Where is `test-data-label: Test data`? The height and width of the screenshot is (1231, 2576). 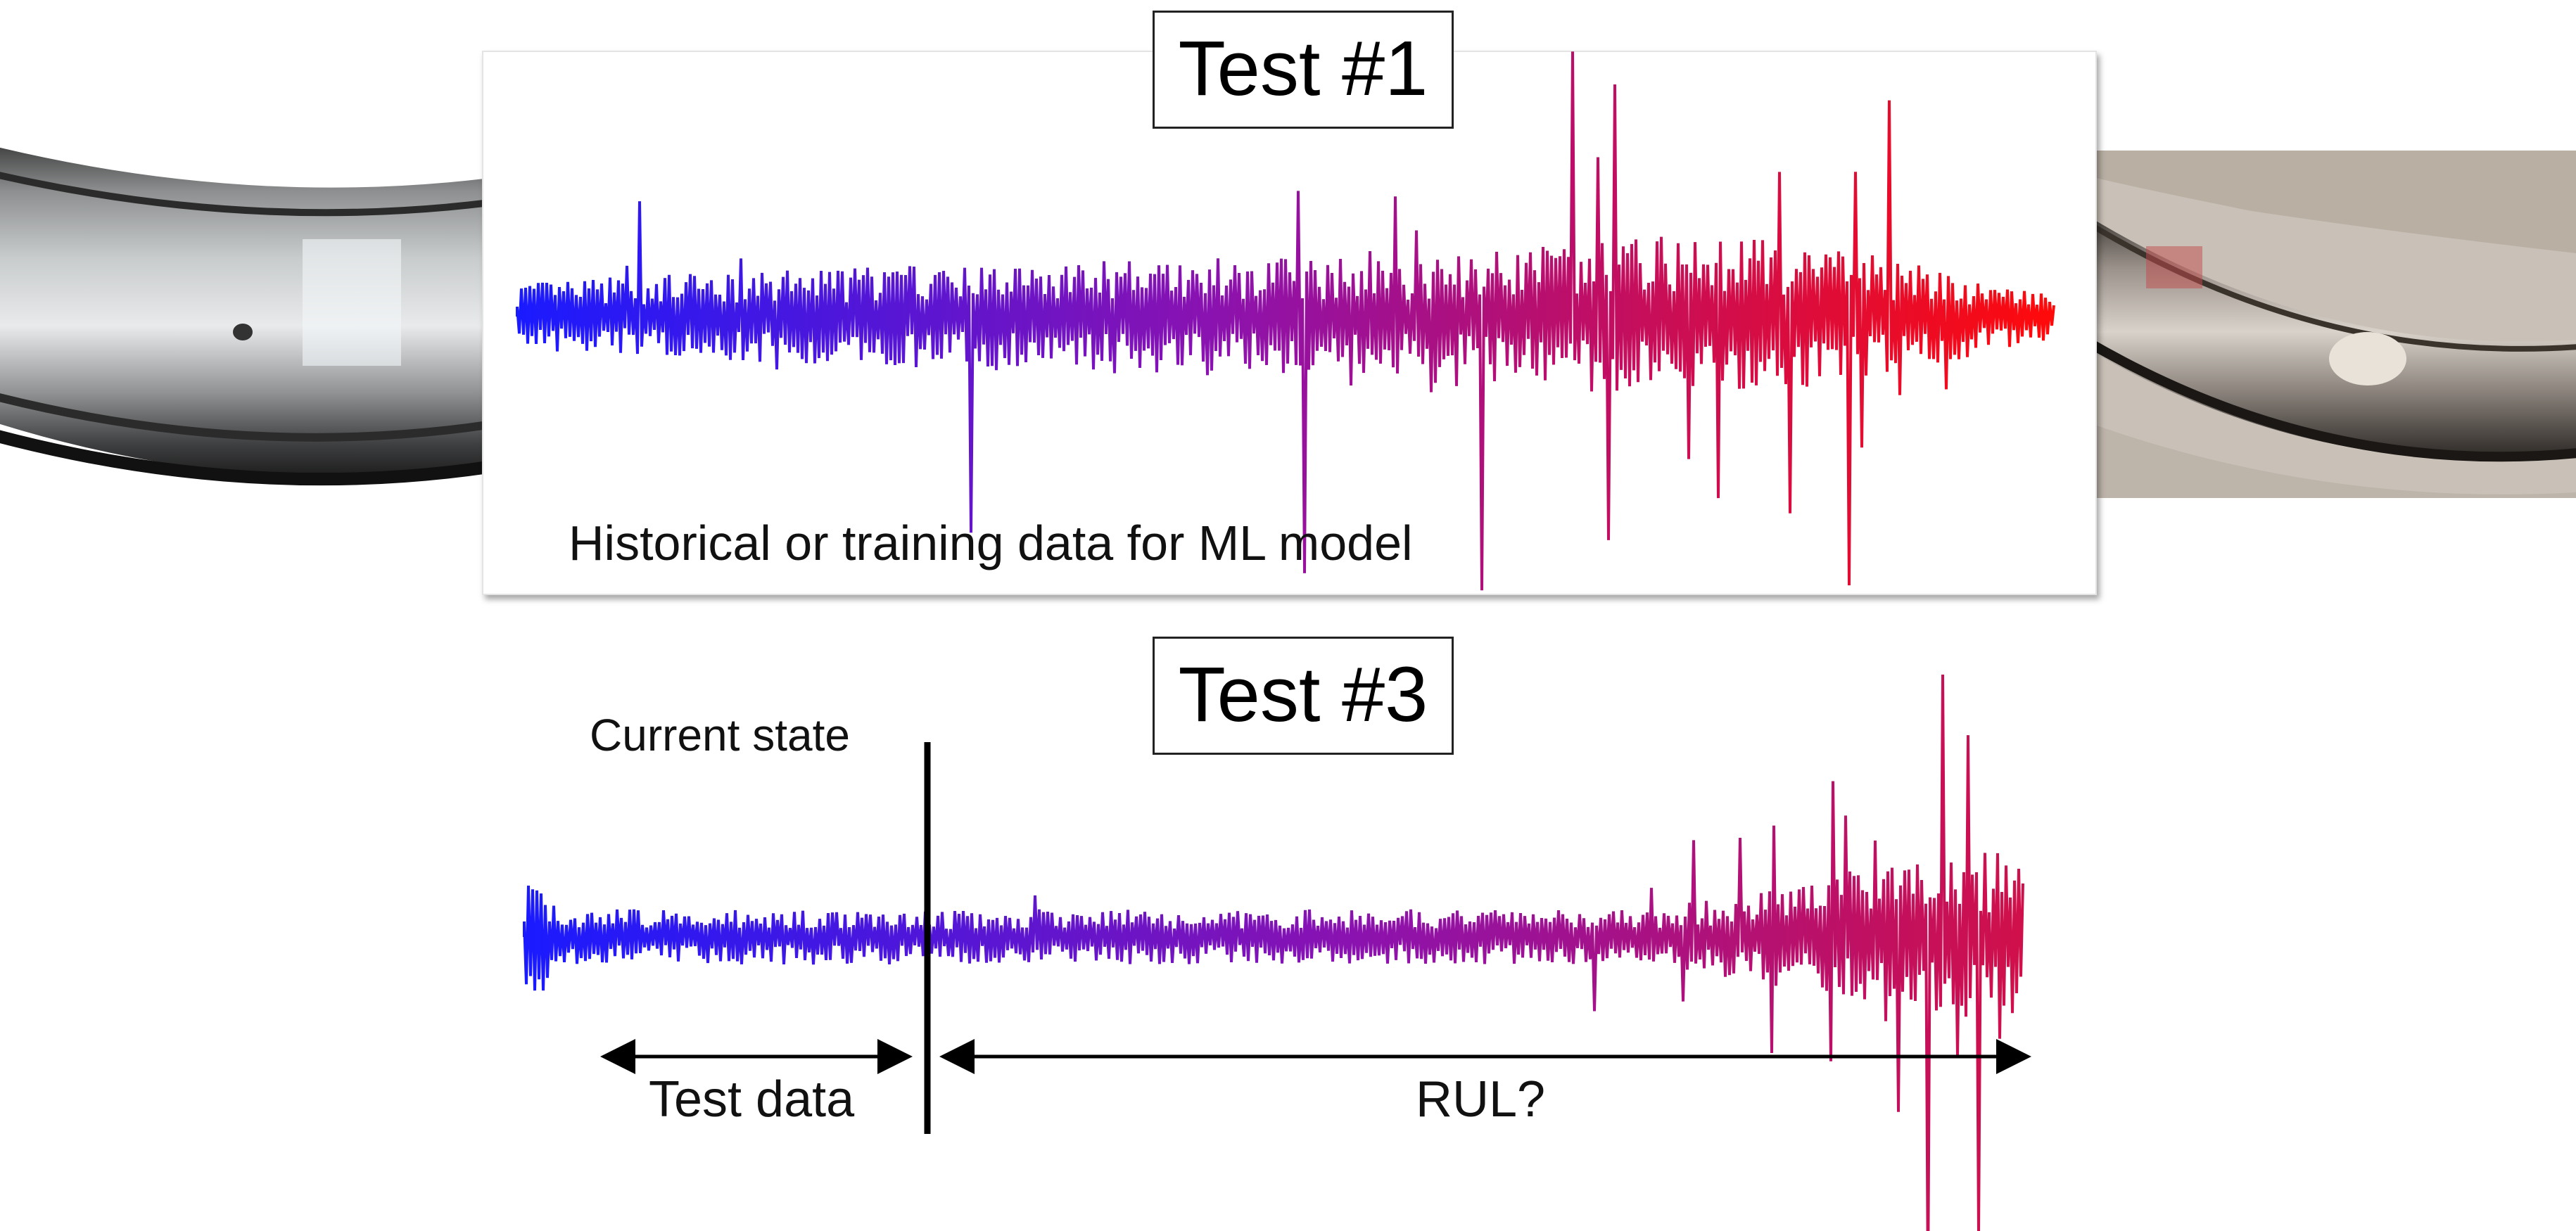
test-data-label: Test data is located at coordinates (752, 1099).